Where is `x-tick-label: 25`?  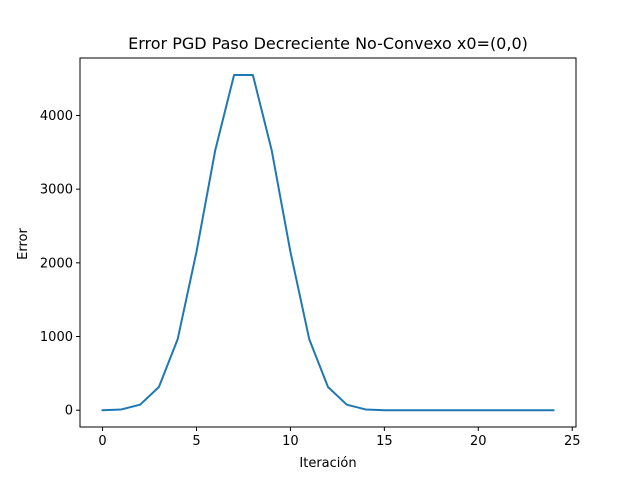 x-tick-label: 25 is located at coordinates (572, 441).